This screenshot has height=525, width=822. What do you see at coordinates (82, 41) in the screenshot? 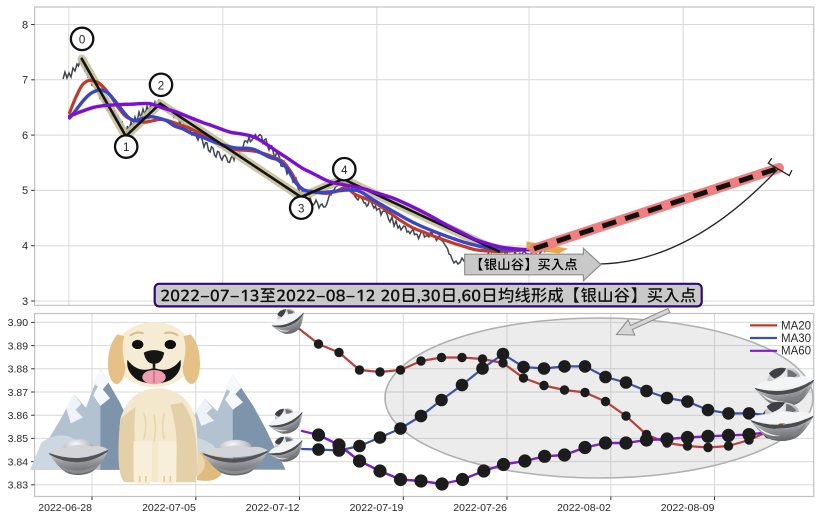
I see `svg-text: 0` at bounding box center [82, 41].